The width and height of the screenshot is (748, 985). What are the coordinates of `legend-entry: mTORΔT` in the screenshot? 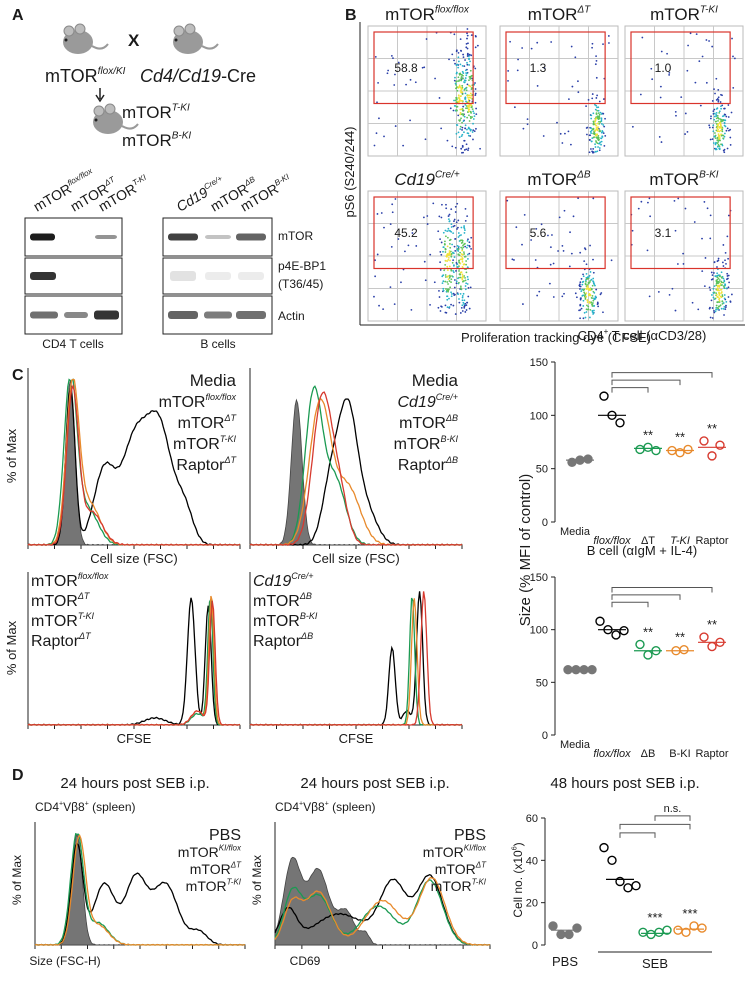 It's located at (61, 600).